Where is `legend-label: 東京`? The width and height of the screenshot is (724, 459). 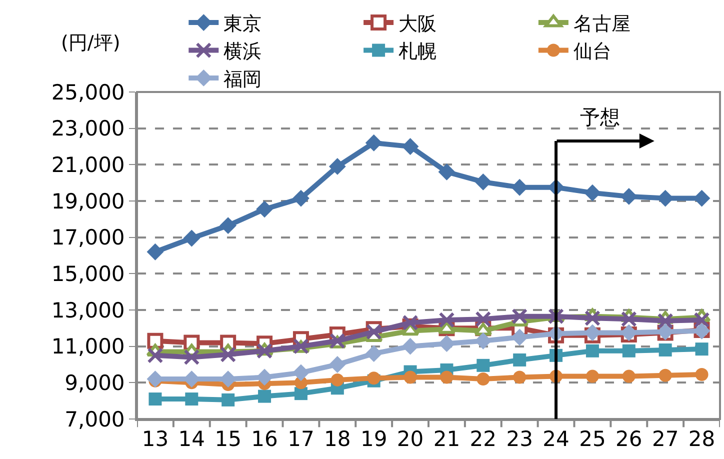
legend-label: 東京 is located at coordinates (243, 23).